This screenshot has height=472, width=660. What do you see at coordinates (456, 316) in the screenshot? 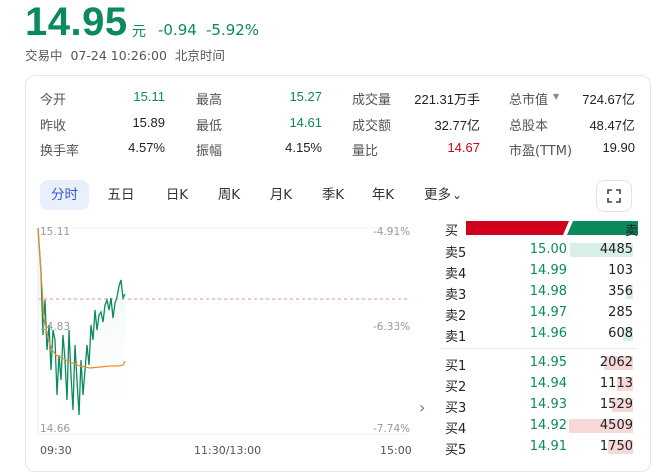
I see `ask-2-label: 卖2` at bounding box center [456, 316].